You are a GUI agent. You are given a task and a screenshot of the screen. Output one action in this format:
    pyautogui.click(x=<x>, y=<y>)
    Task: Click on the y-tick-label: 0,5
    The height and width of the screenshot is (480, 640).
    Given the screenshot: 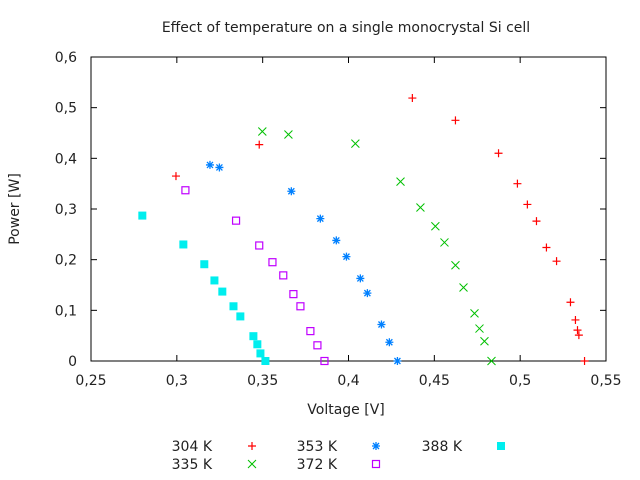 What is the action you would take?
    pyautogui.click(x=66, y=109)
    